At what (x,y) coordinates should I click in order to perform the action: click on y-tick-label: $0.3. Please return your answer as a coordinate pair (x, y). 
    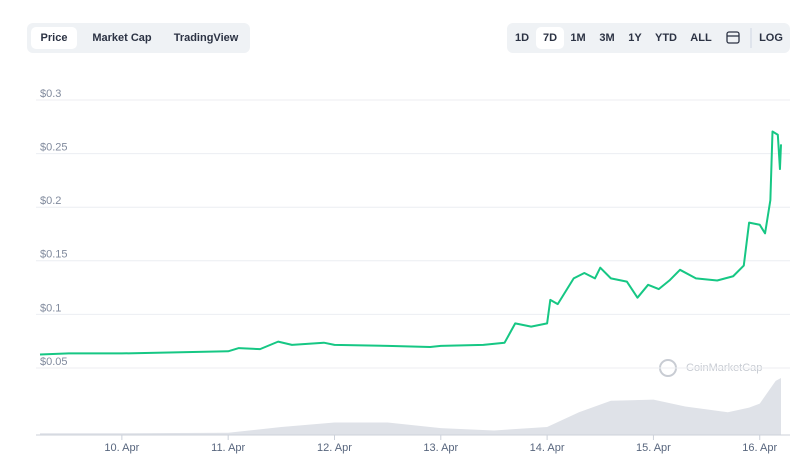
    Looking at the image, I should click on (50, 94).